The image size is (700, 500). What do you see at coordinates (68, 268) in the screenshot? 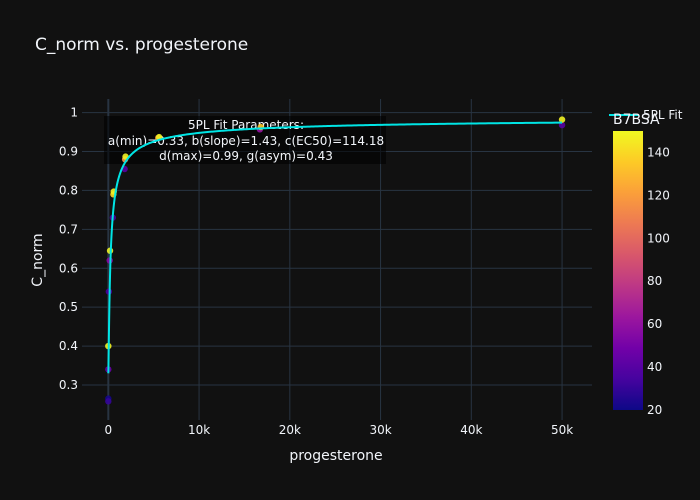
I see `y-tick-label: 0.6` at bounding box center [68, 268].